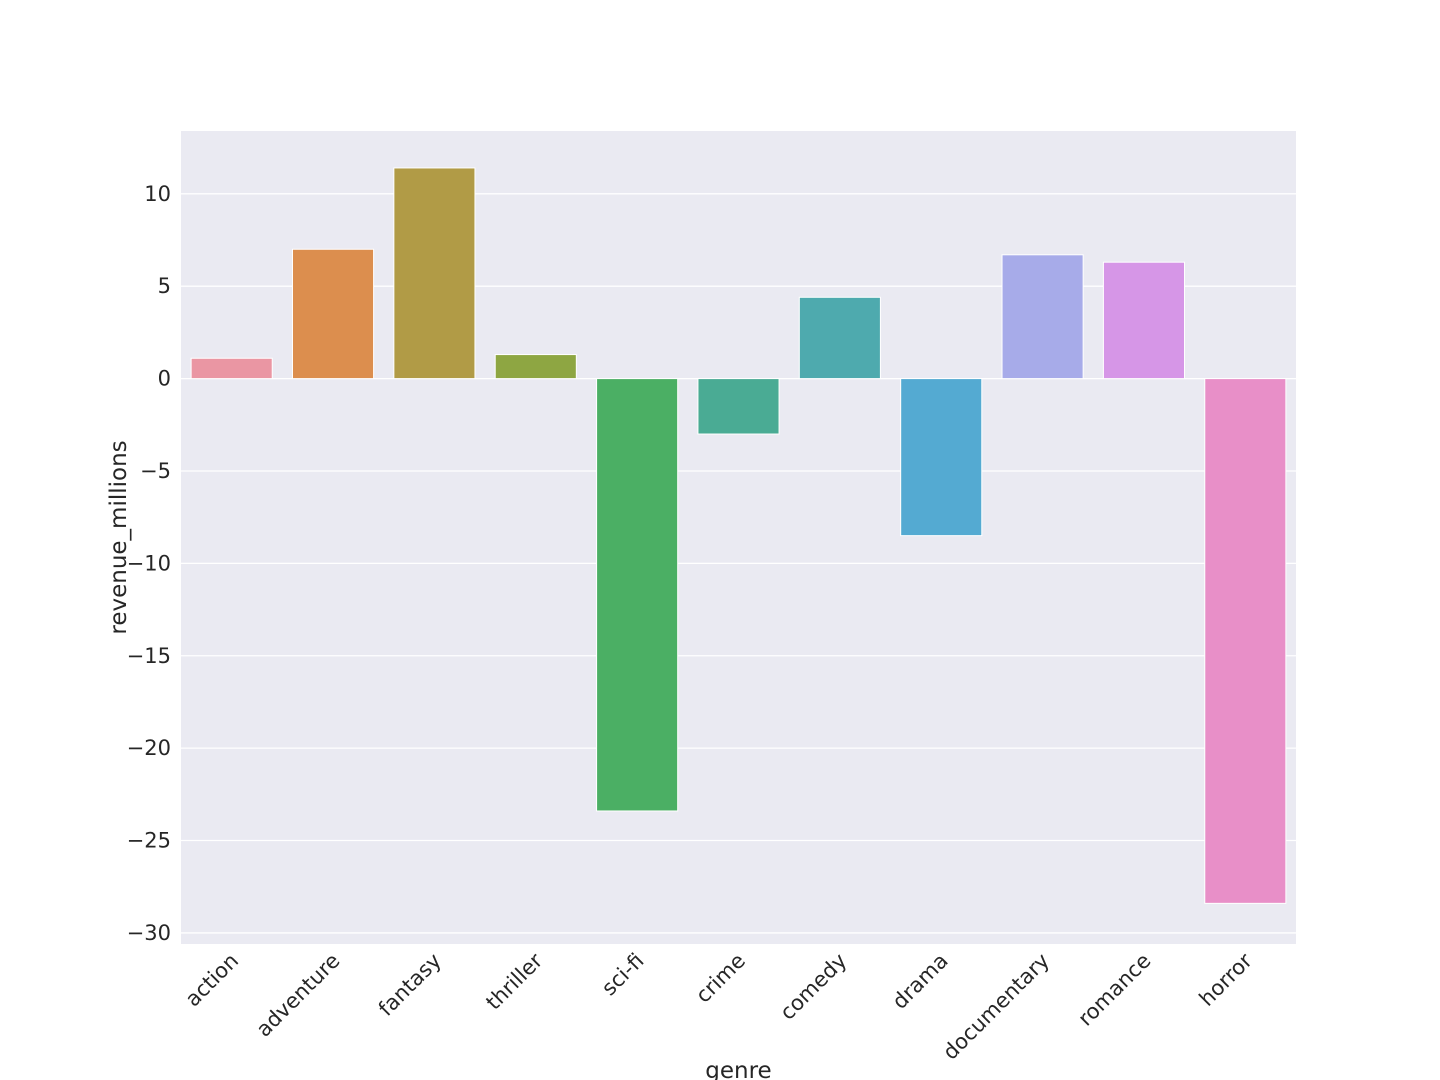 Image resolution: width=1440 pixels, height=1080 pixels. I want to click on bar-sci-fi, so click(637, 595).